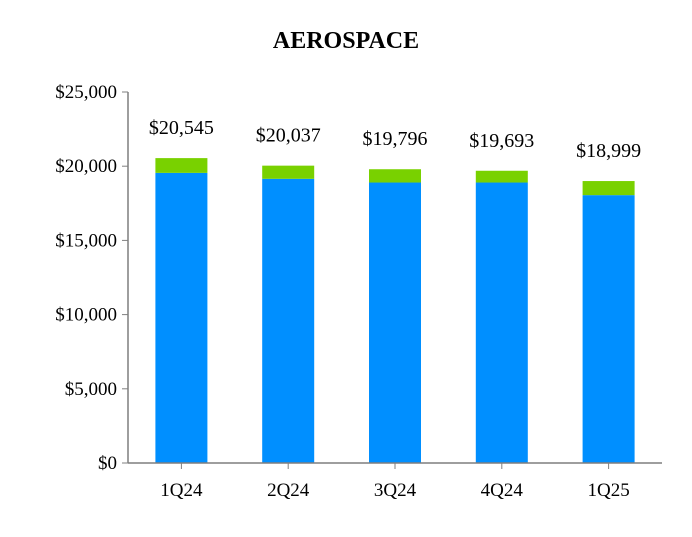 This screenshot has height=537, width=692. What do you see at coordinates (86, 92) in the screenshot?
I see `y-tick-label-5: $25,000` at bounding box center [86, 92].